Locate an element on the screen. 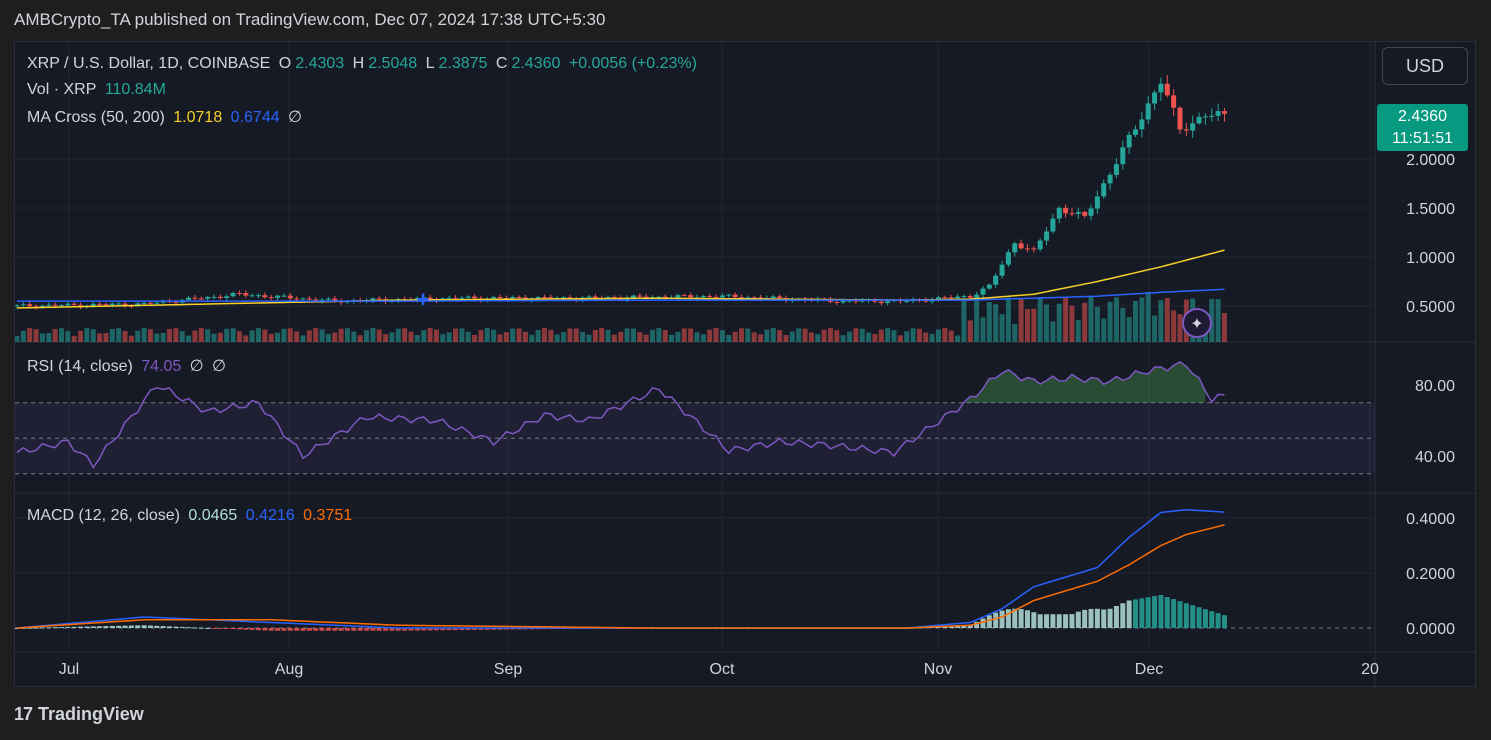 The width and height of the screenshot is (1491, 740). price-tick-label: 2.0000 is located at coordinates (1430, 160).